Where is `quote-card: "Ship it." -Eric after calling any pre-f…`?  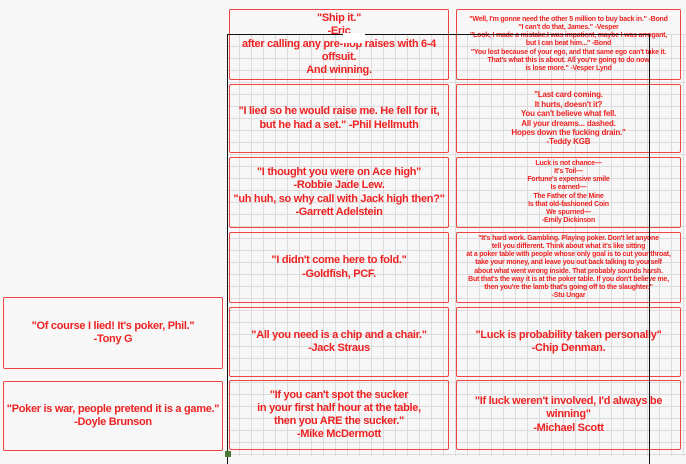 quote-card: "Ship it." -Eric after calling any pre-f… is located at coordinates (339, 44).